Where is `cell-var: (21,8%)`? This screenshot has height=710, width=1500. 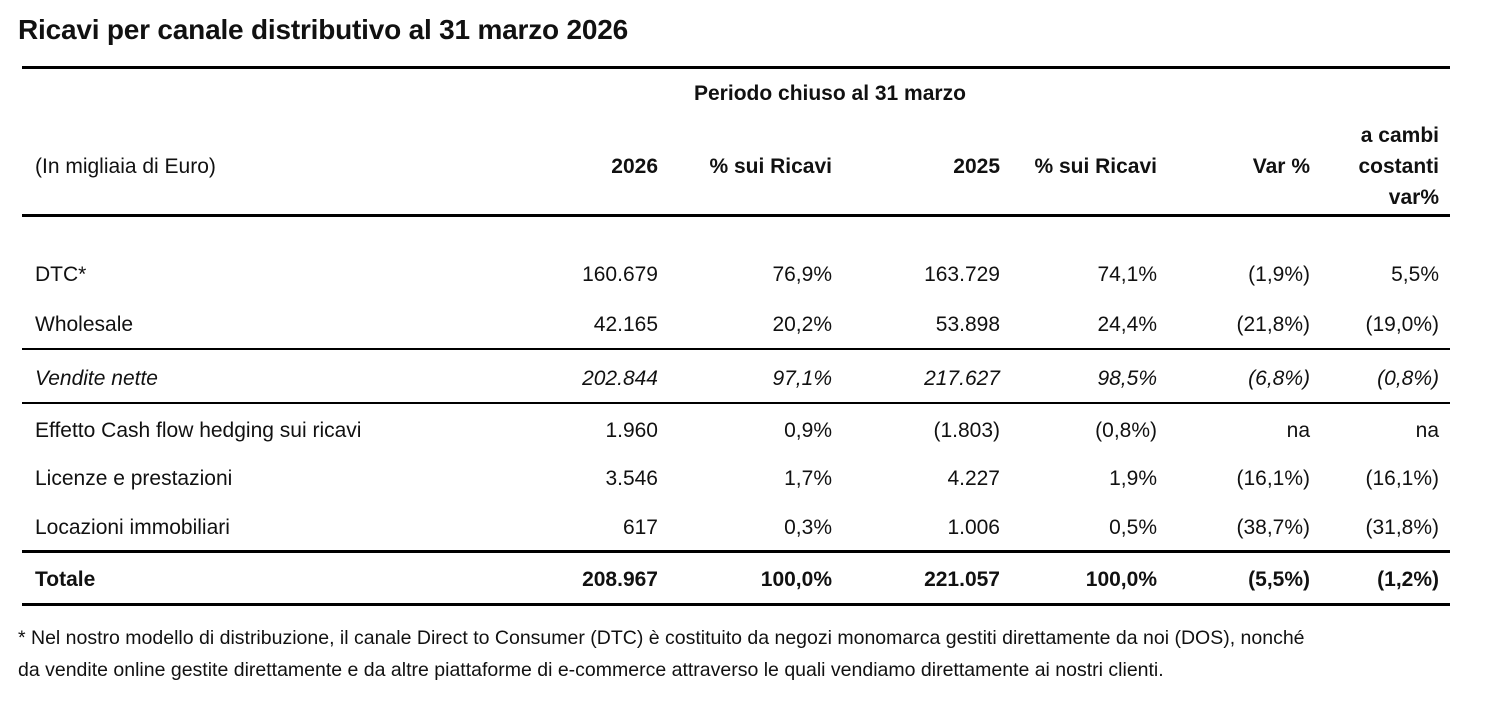 cell-var: (21,8%) is located at coordinates (1273, 324).